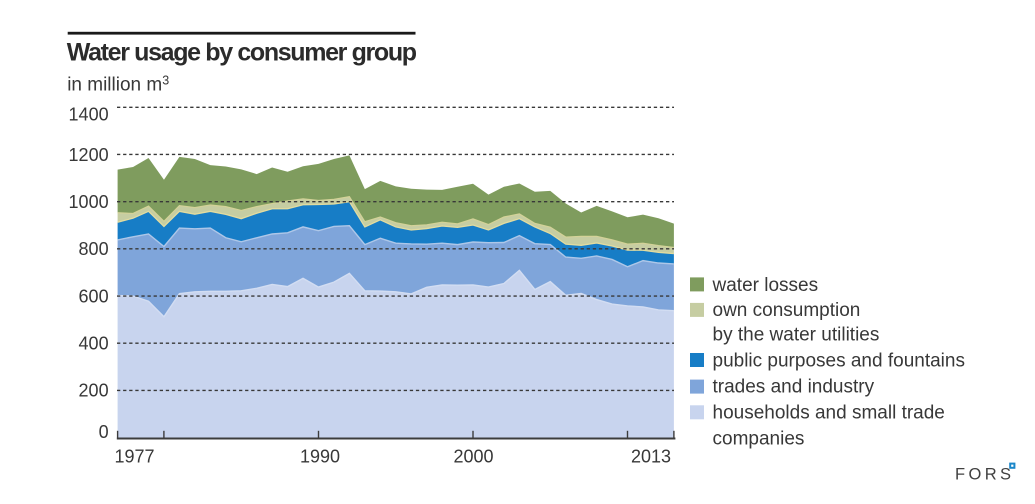 The image size is (1035, 504). Describe the element at coordinates (473, 457) in the screenshot. I see `svg-text: 2000` at that location.